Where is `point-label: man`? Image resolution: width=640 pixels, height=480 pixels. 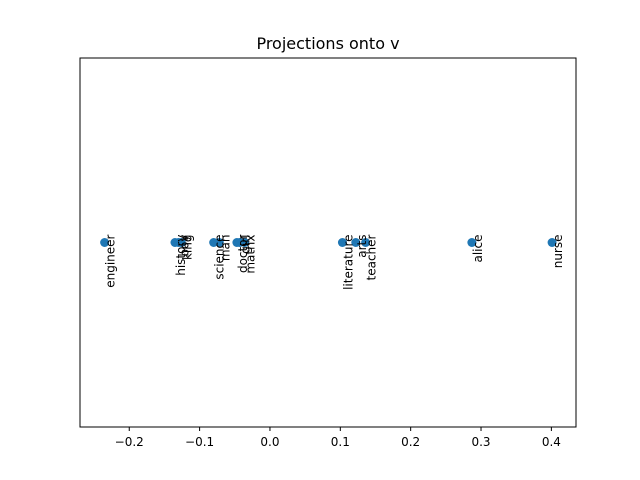 point-label: man is located at coordinates (225, 248).